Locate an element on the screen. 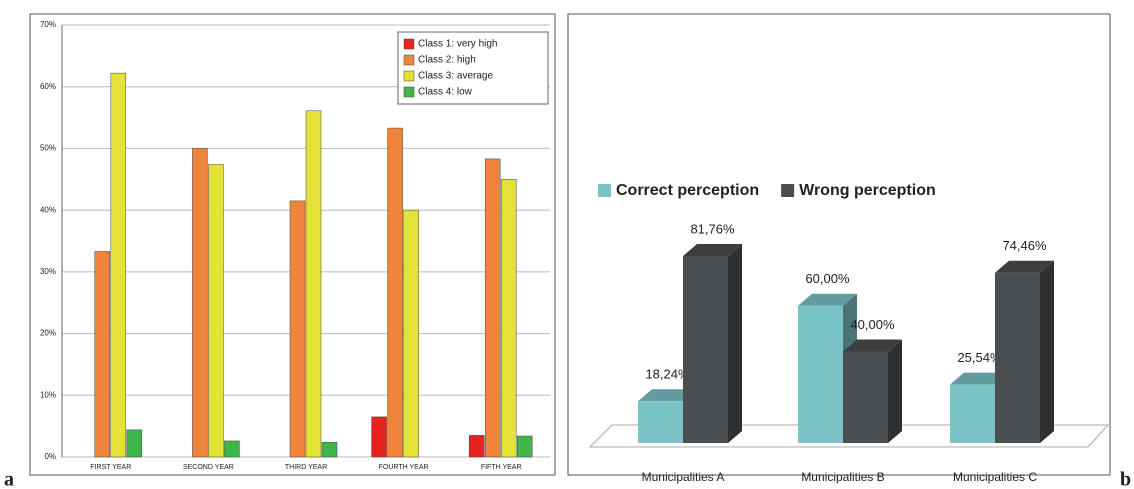  x-tick-label: Municipalities B is located at coordinates (842, 477).